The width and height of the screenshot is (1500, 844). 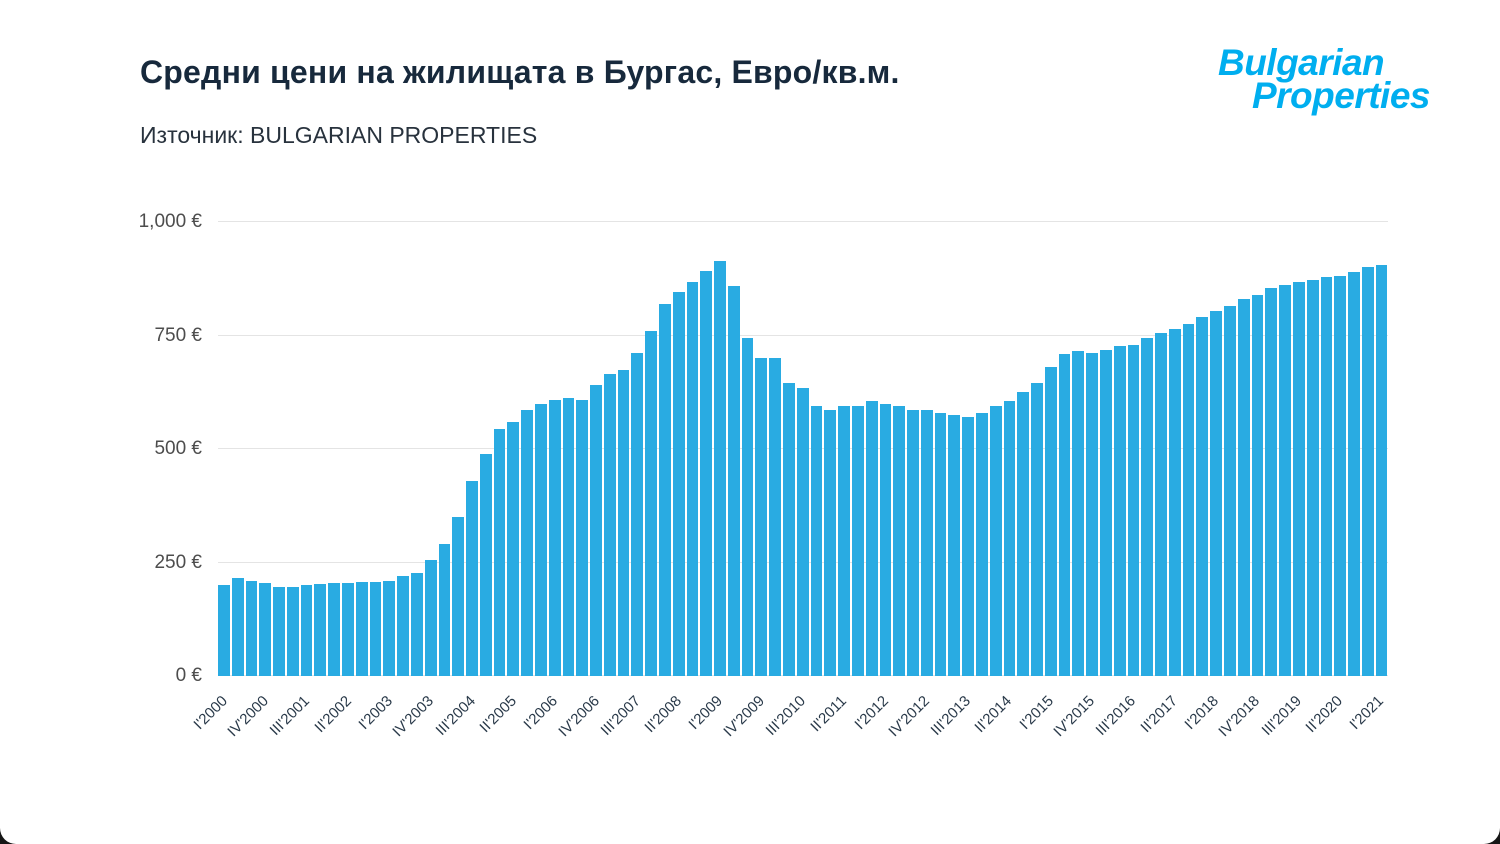 I want to click on bar-I'2021, so click(x=1381, y=470).